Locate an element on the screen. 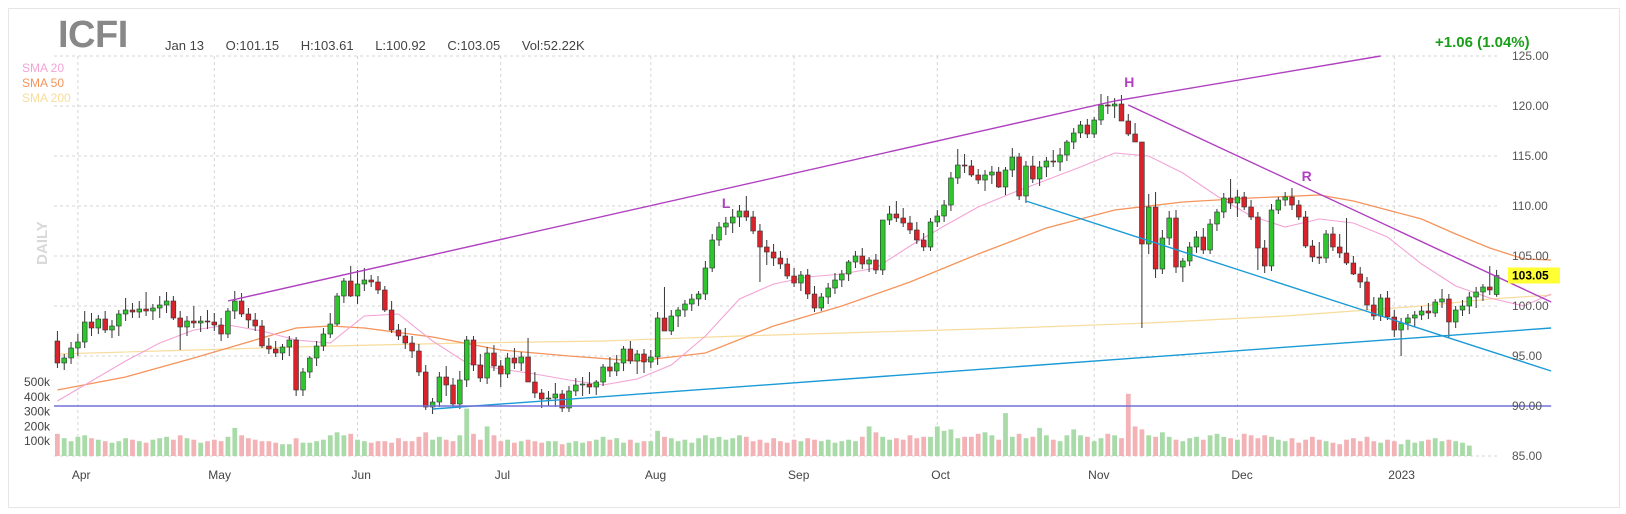 The height and width of the screenshot is (514, 1626). sma200-line is located at coordinates (804, 324).